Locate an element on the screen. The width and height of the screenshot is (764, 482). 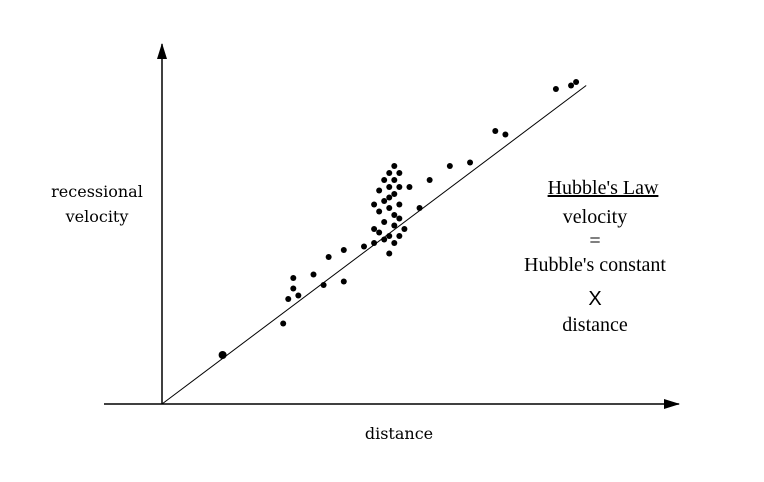
x-axis-label: distance is located at coordinates (399, 433).